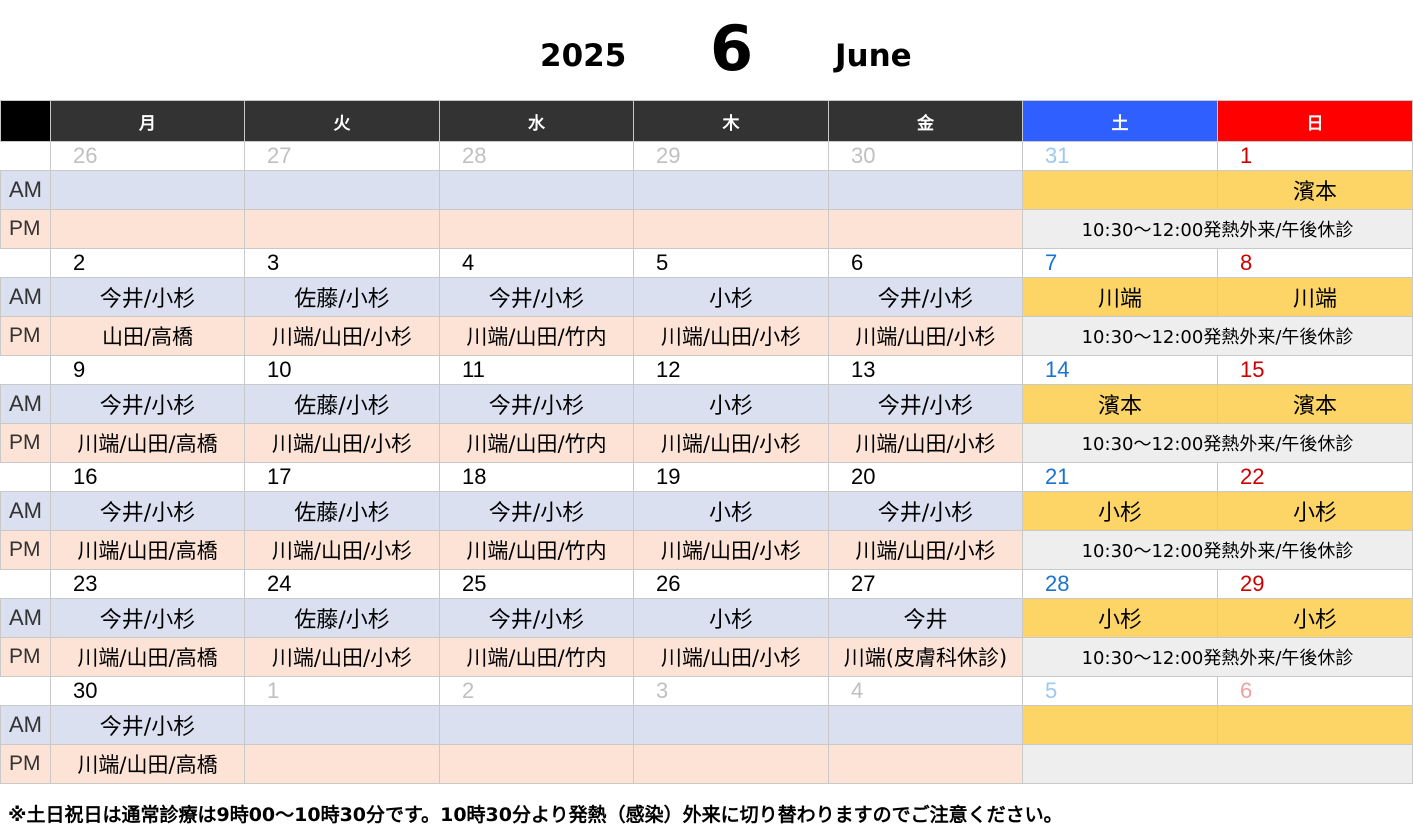 This screenshot has height=829, width=1413. Describe the element at coordinates (147, 370) in the screenshot. I see `date-number: 9` at that location.